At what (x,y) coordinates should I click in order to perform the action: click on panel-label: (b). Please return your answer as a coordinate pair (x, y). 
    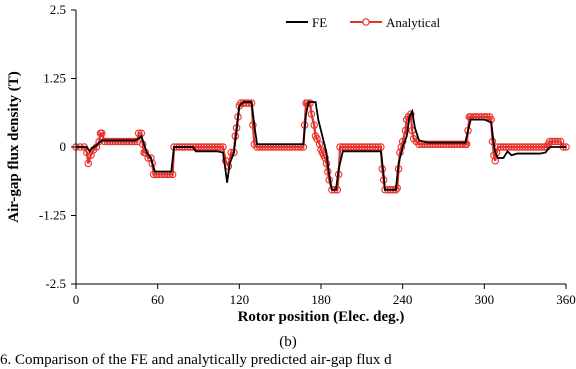
    Looking at the image, I should click on (288, 342).